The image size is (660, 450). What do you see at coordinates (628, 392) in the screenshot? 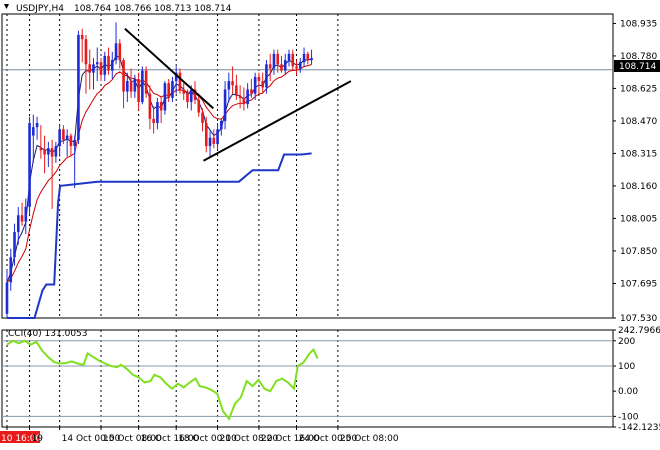
I see `cci-tick-label: 0.00` at bounding box center [628, 392].